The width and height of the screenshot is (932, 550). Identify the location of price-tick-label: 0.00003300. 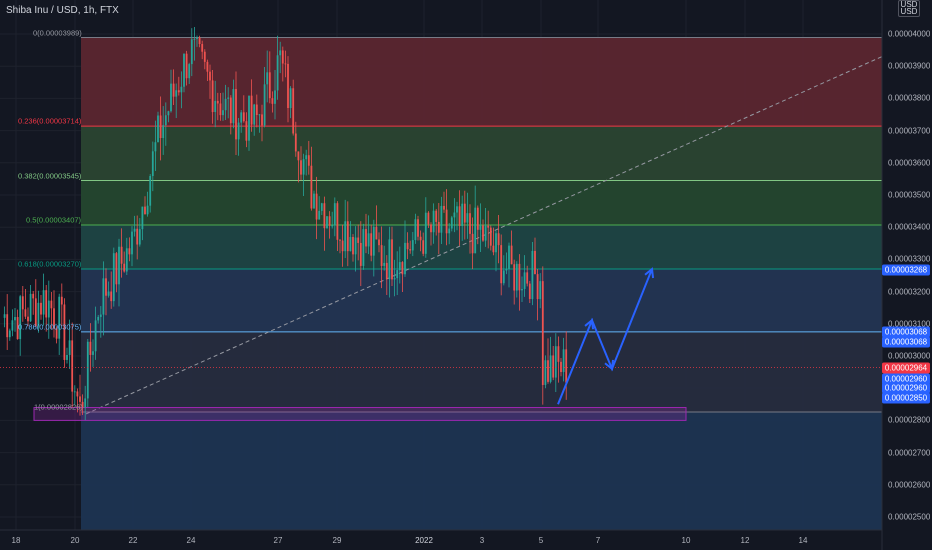
(909, 259).